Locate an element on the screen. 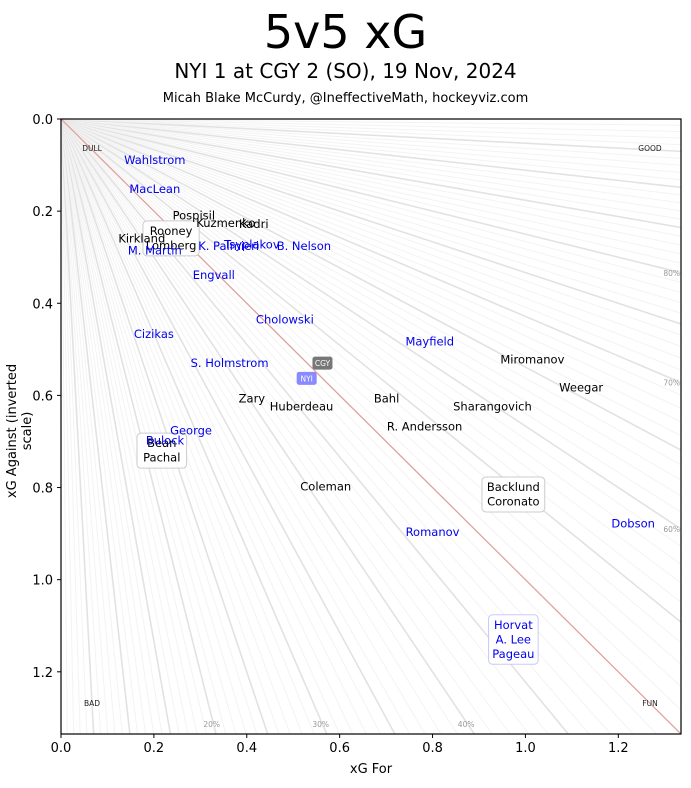 This screenshot has width=691, height=788. player-label: Bean is located at coordinates (161, 443).